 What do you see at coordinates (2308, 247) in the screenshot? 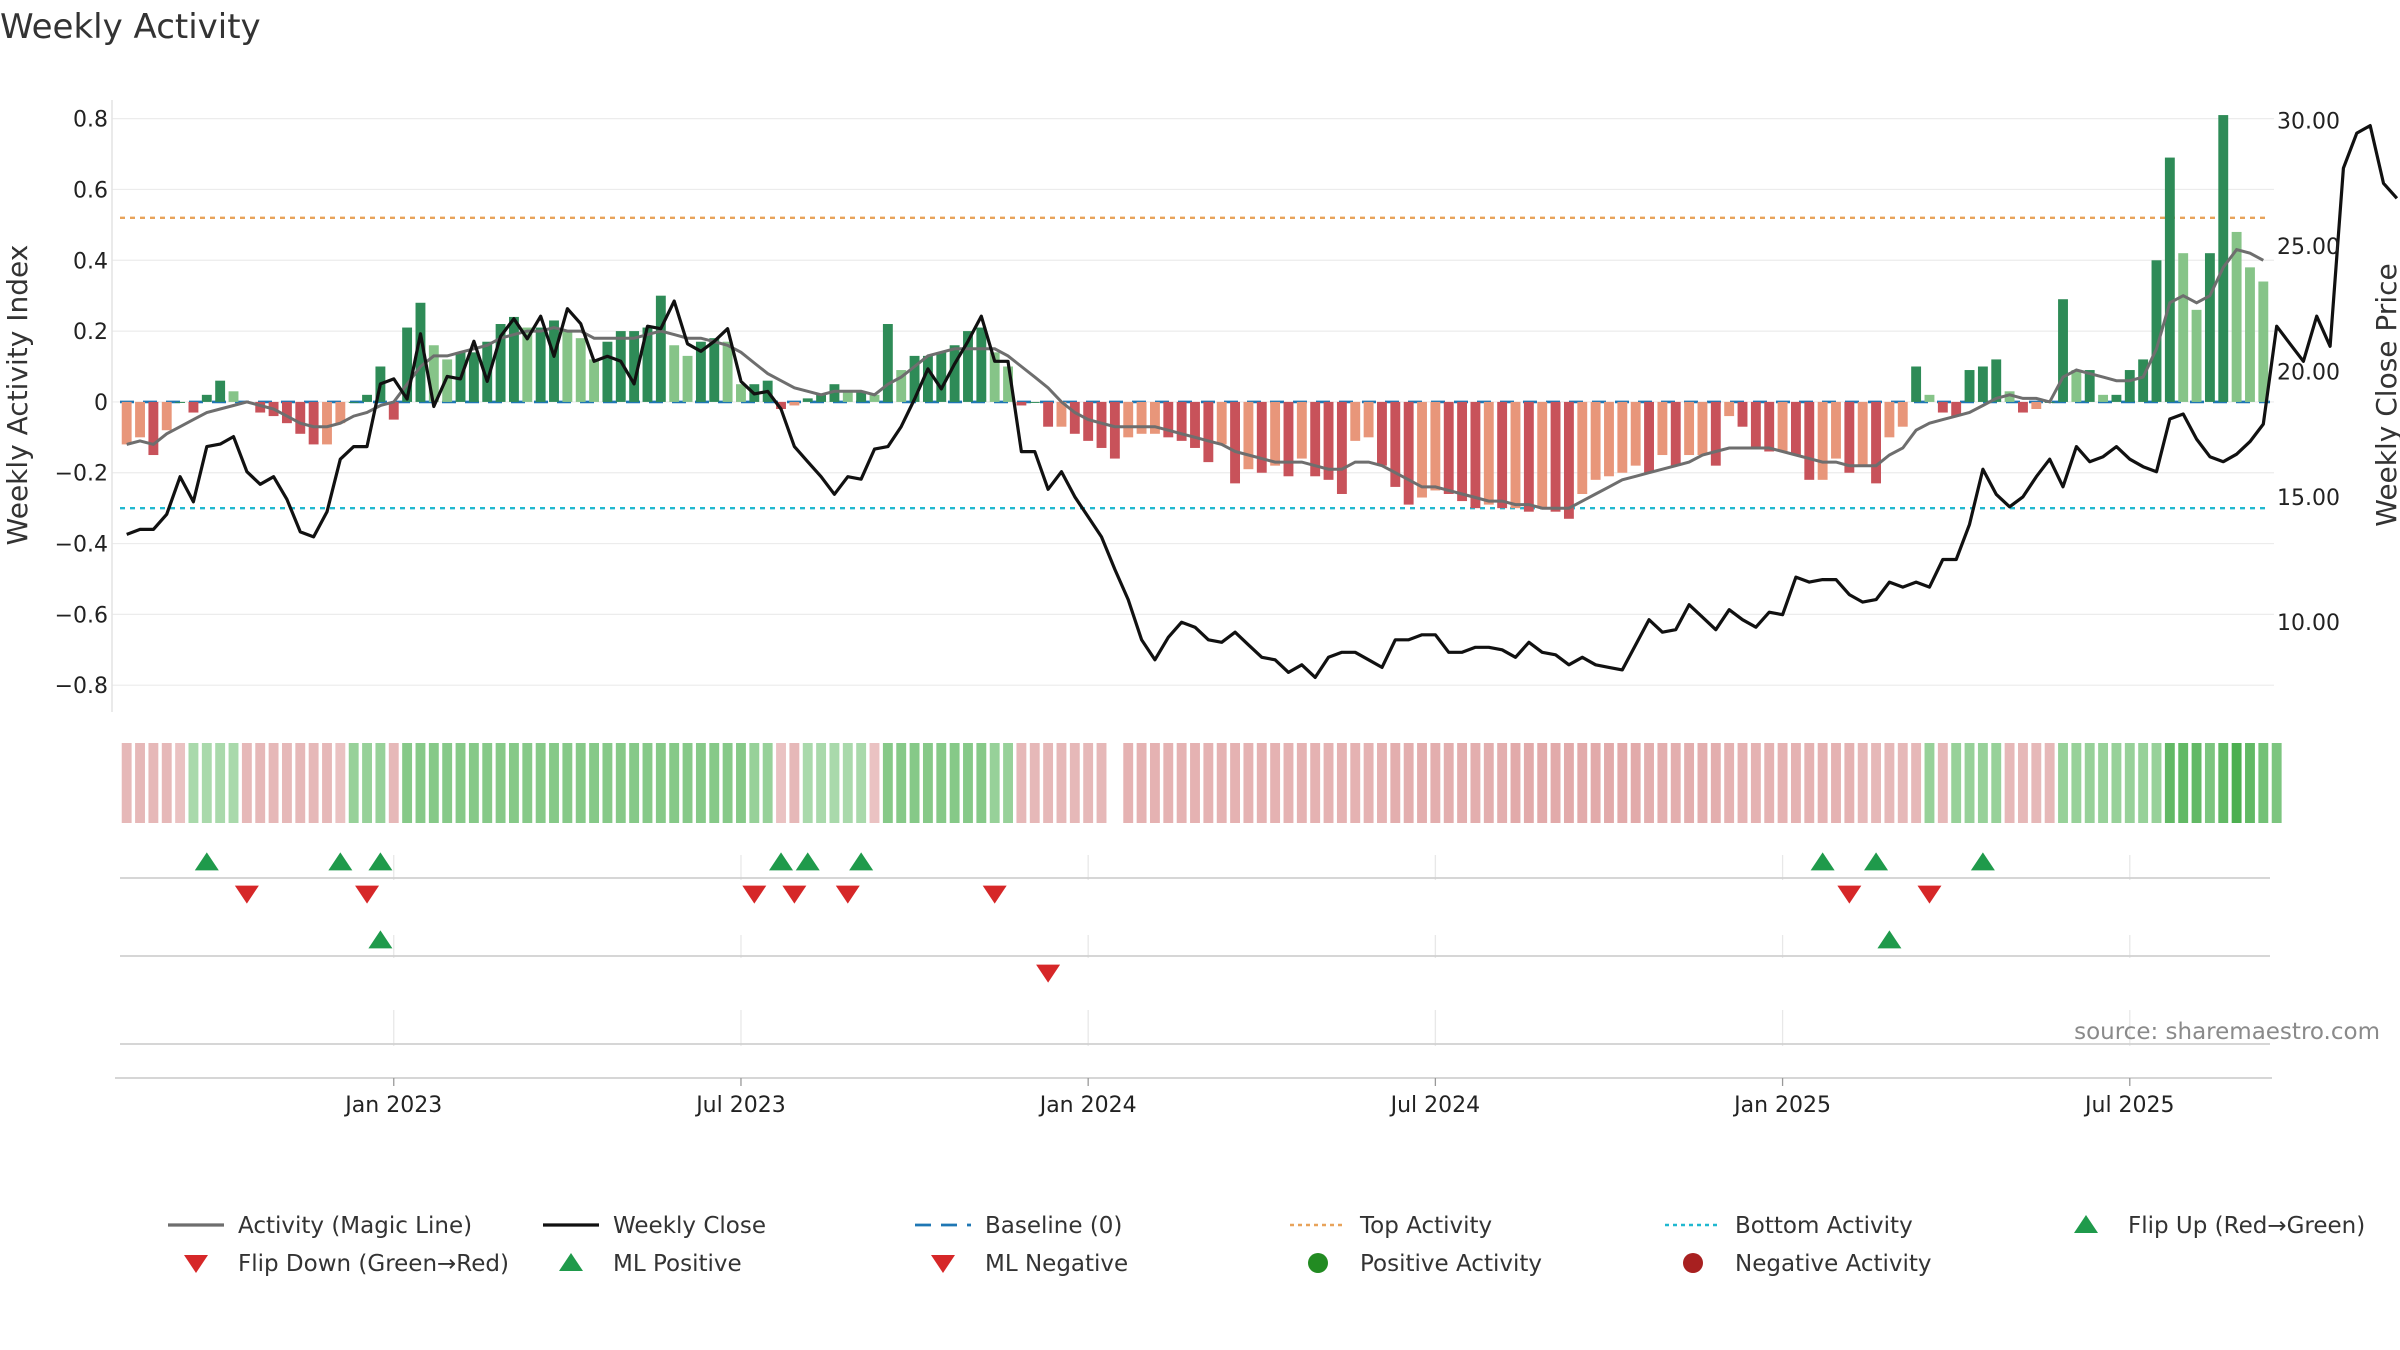
I see `y2-tick-label: 25.00` at bounding box center [2308, 247].